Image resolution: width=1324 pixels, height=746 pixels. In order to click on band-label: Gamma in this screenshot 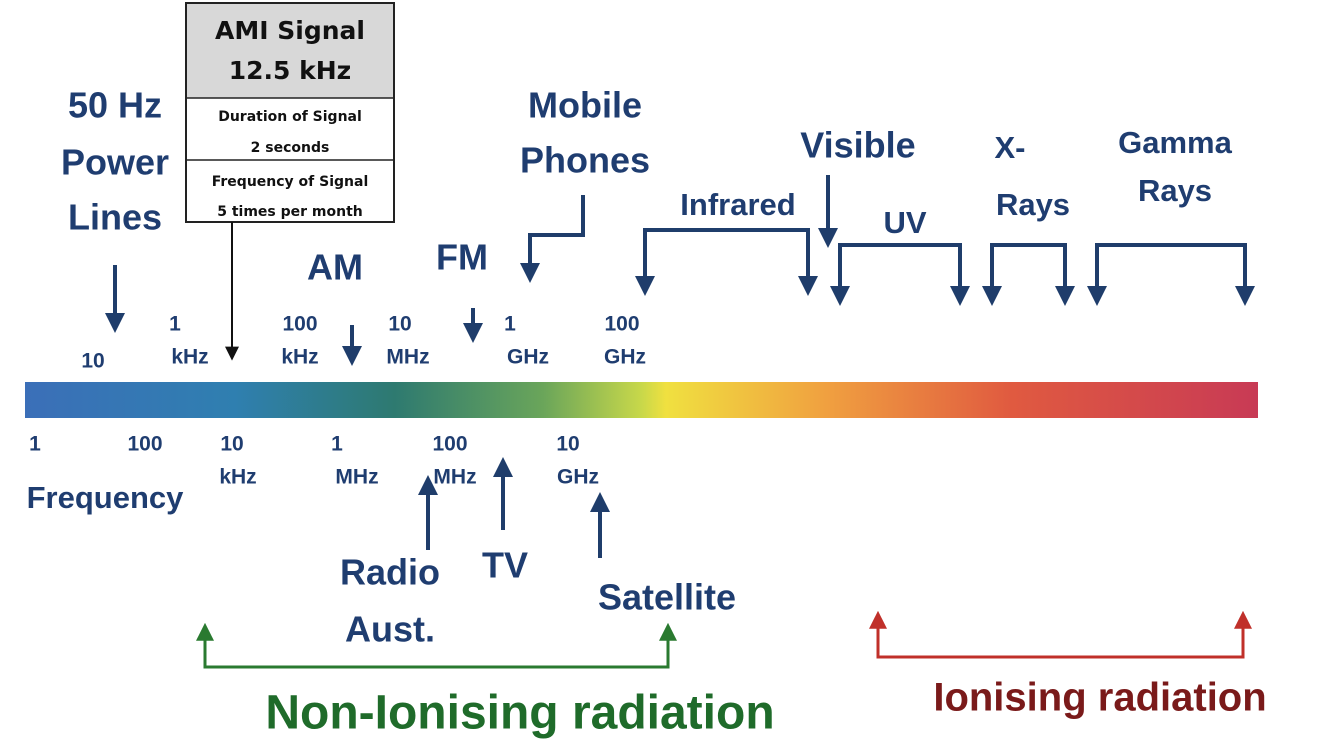, I will do `click(1175, 142)`.